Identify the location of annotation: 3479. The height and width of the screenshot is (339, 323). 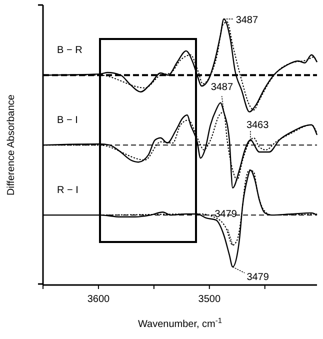
(258, 277).